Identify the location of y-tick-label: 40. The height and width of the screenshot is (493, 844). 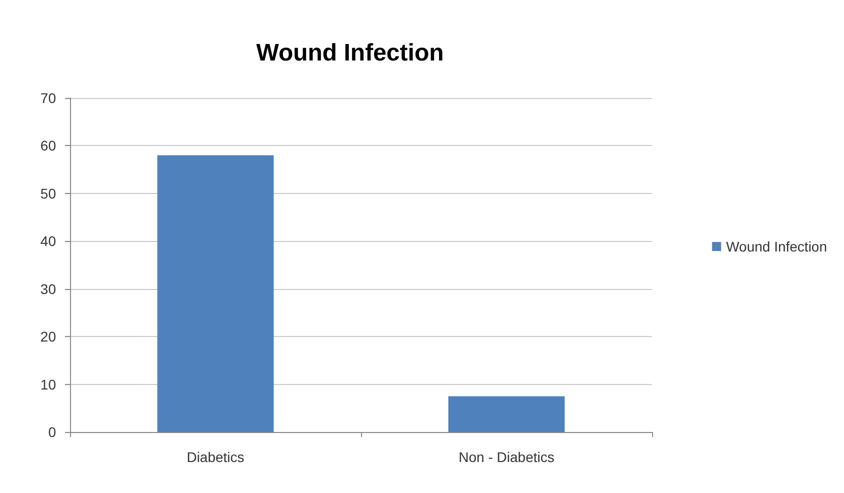
(48, 241).